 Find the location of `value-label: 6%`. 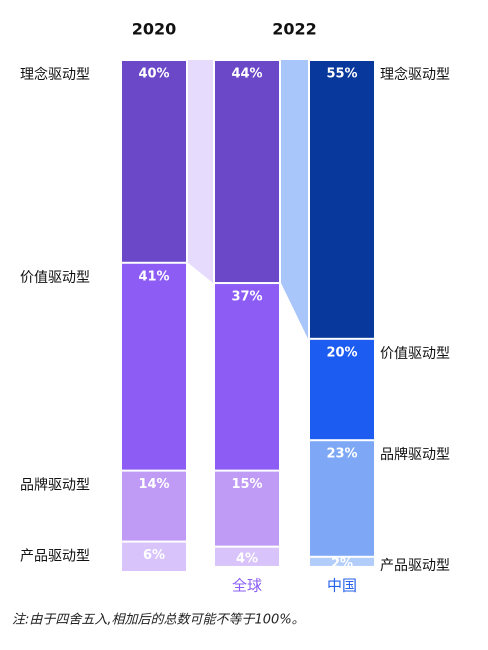

value-label: 6% is located at coordinates (154, 555).